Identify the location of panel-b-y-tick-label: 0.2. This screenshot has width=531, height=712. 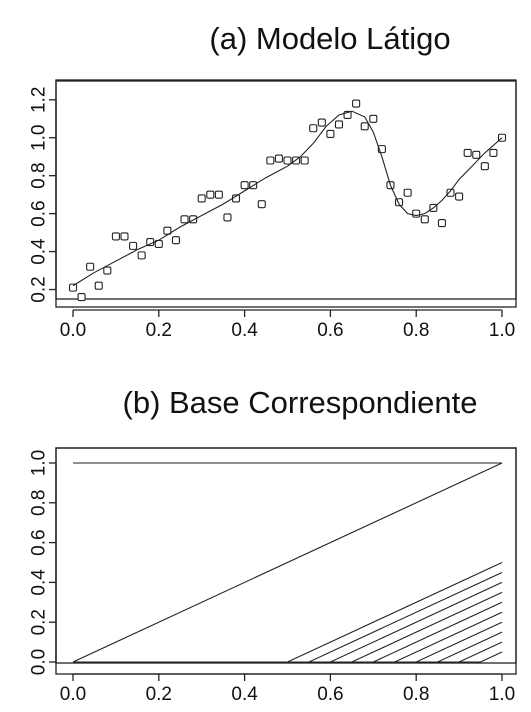
(39, 622).